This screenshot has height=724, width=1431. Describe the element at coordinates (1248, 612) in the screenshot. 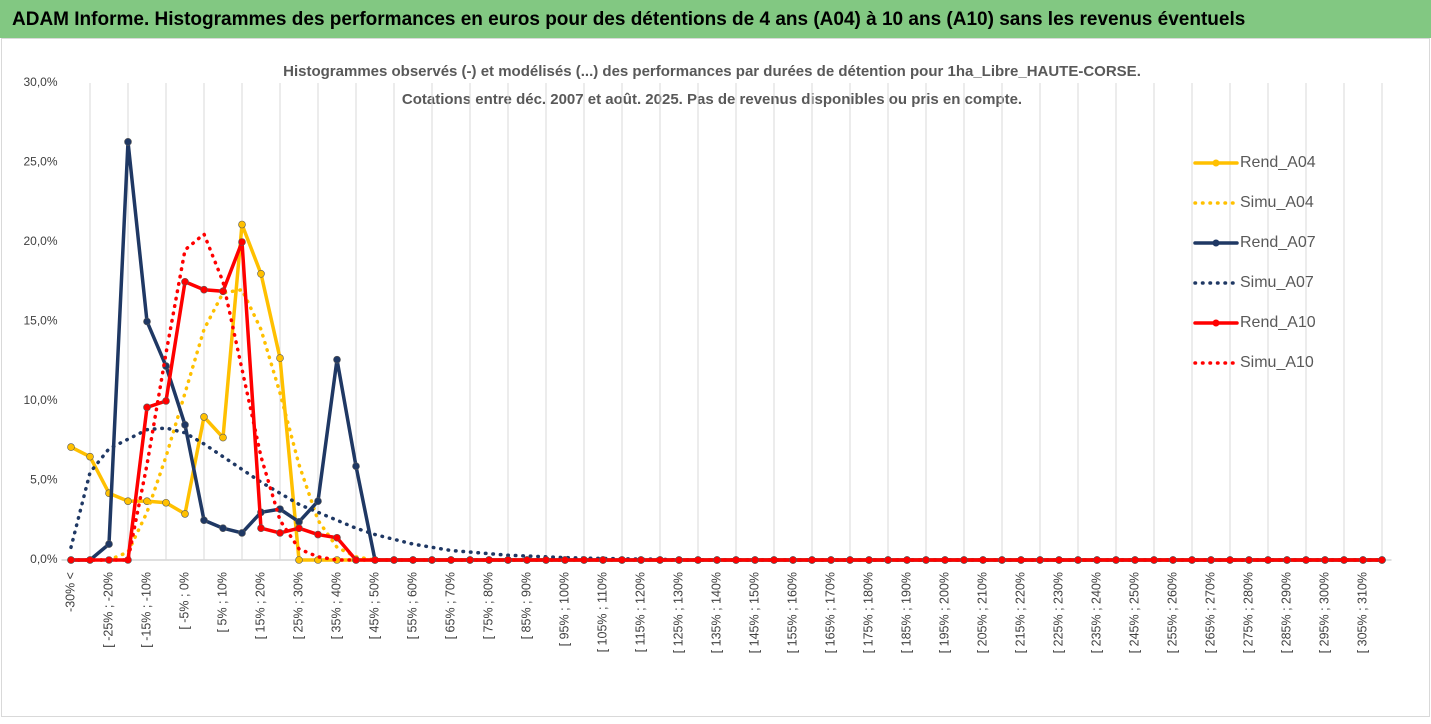

I see `x-tick-label: [ 275% ; 280%` at that location.